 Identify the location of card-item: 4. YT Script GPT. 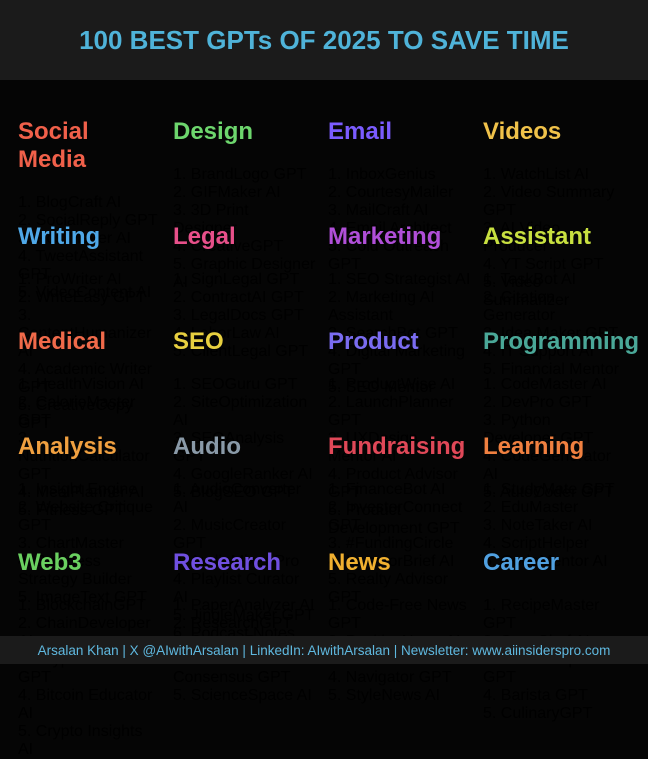
(543, 264).